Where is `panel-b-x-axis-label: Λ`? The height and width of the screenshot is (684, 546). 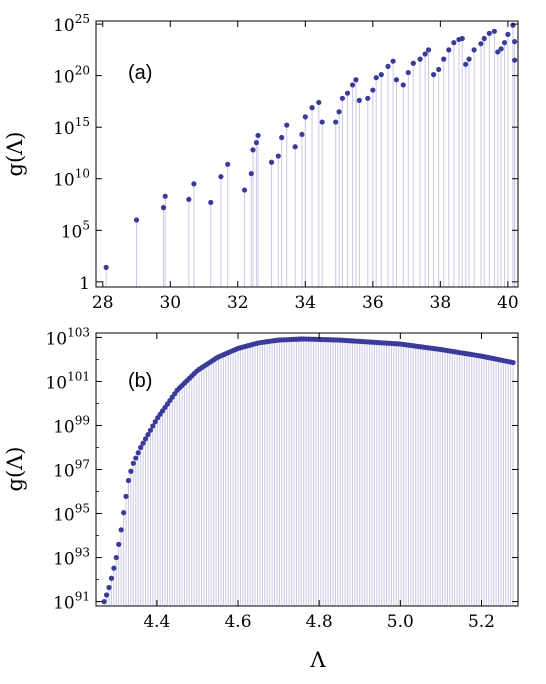 panel-b-x-axis-label: Λ is located at coordinates (317, 660).